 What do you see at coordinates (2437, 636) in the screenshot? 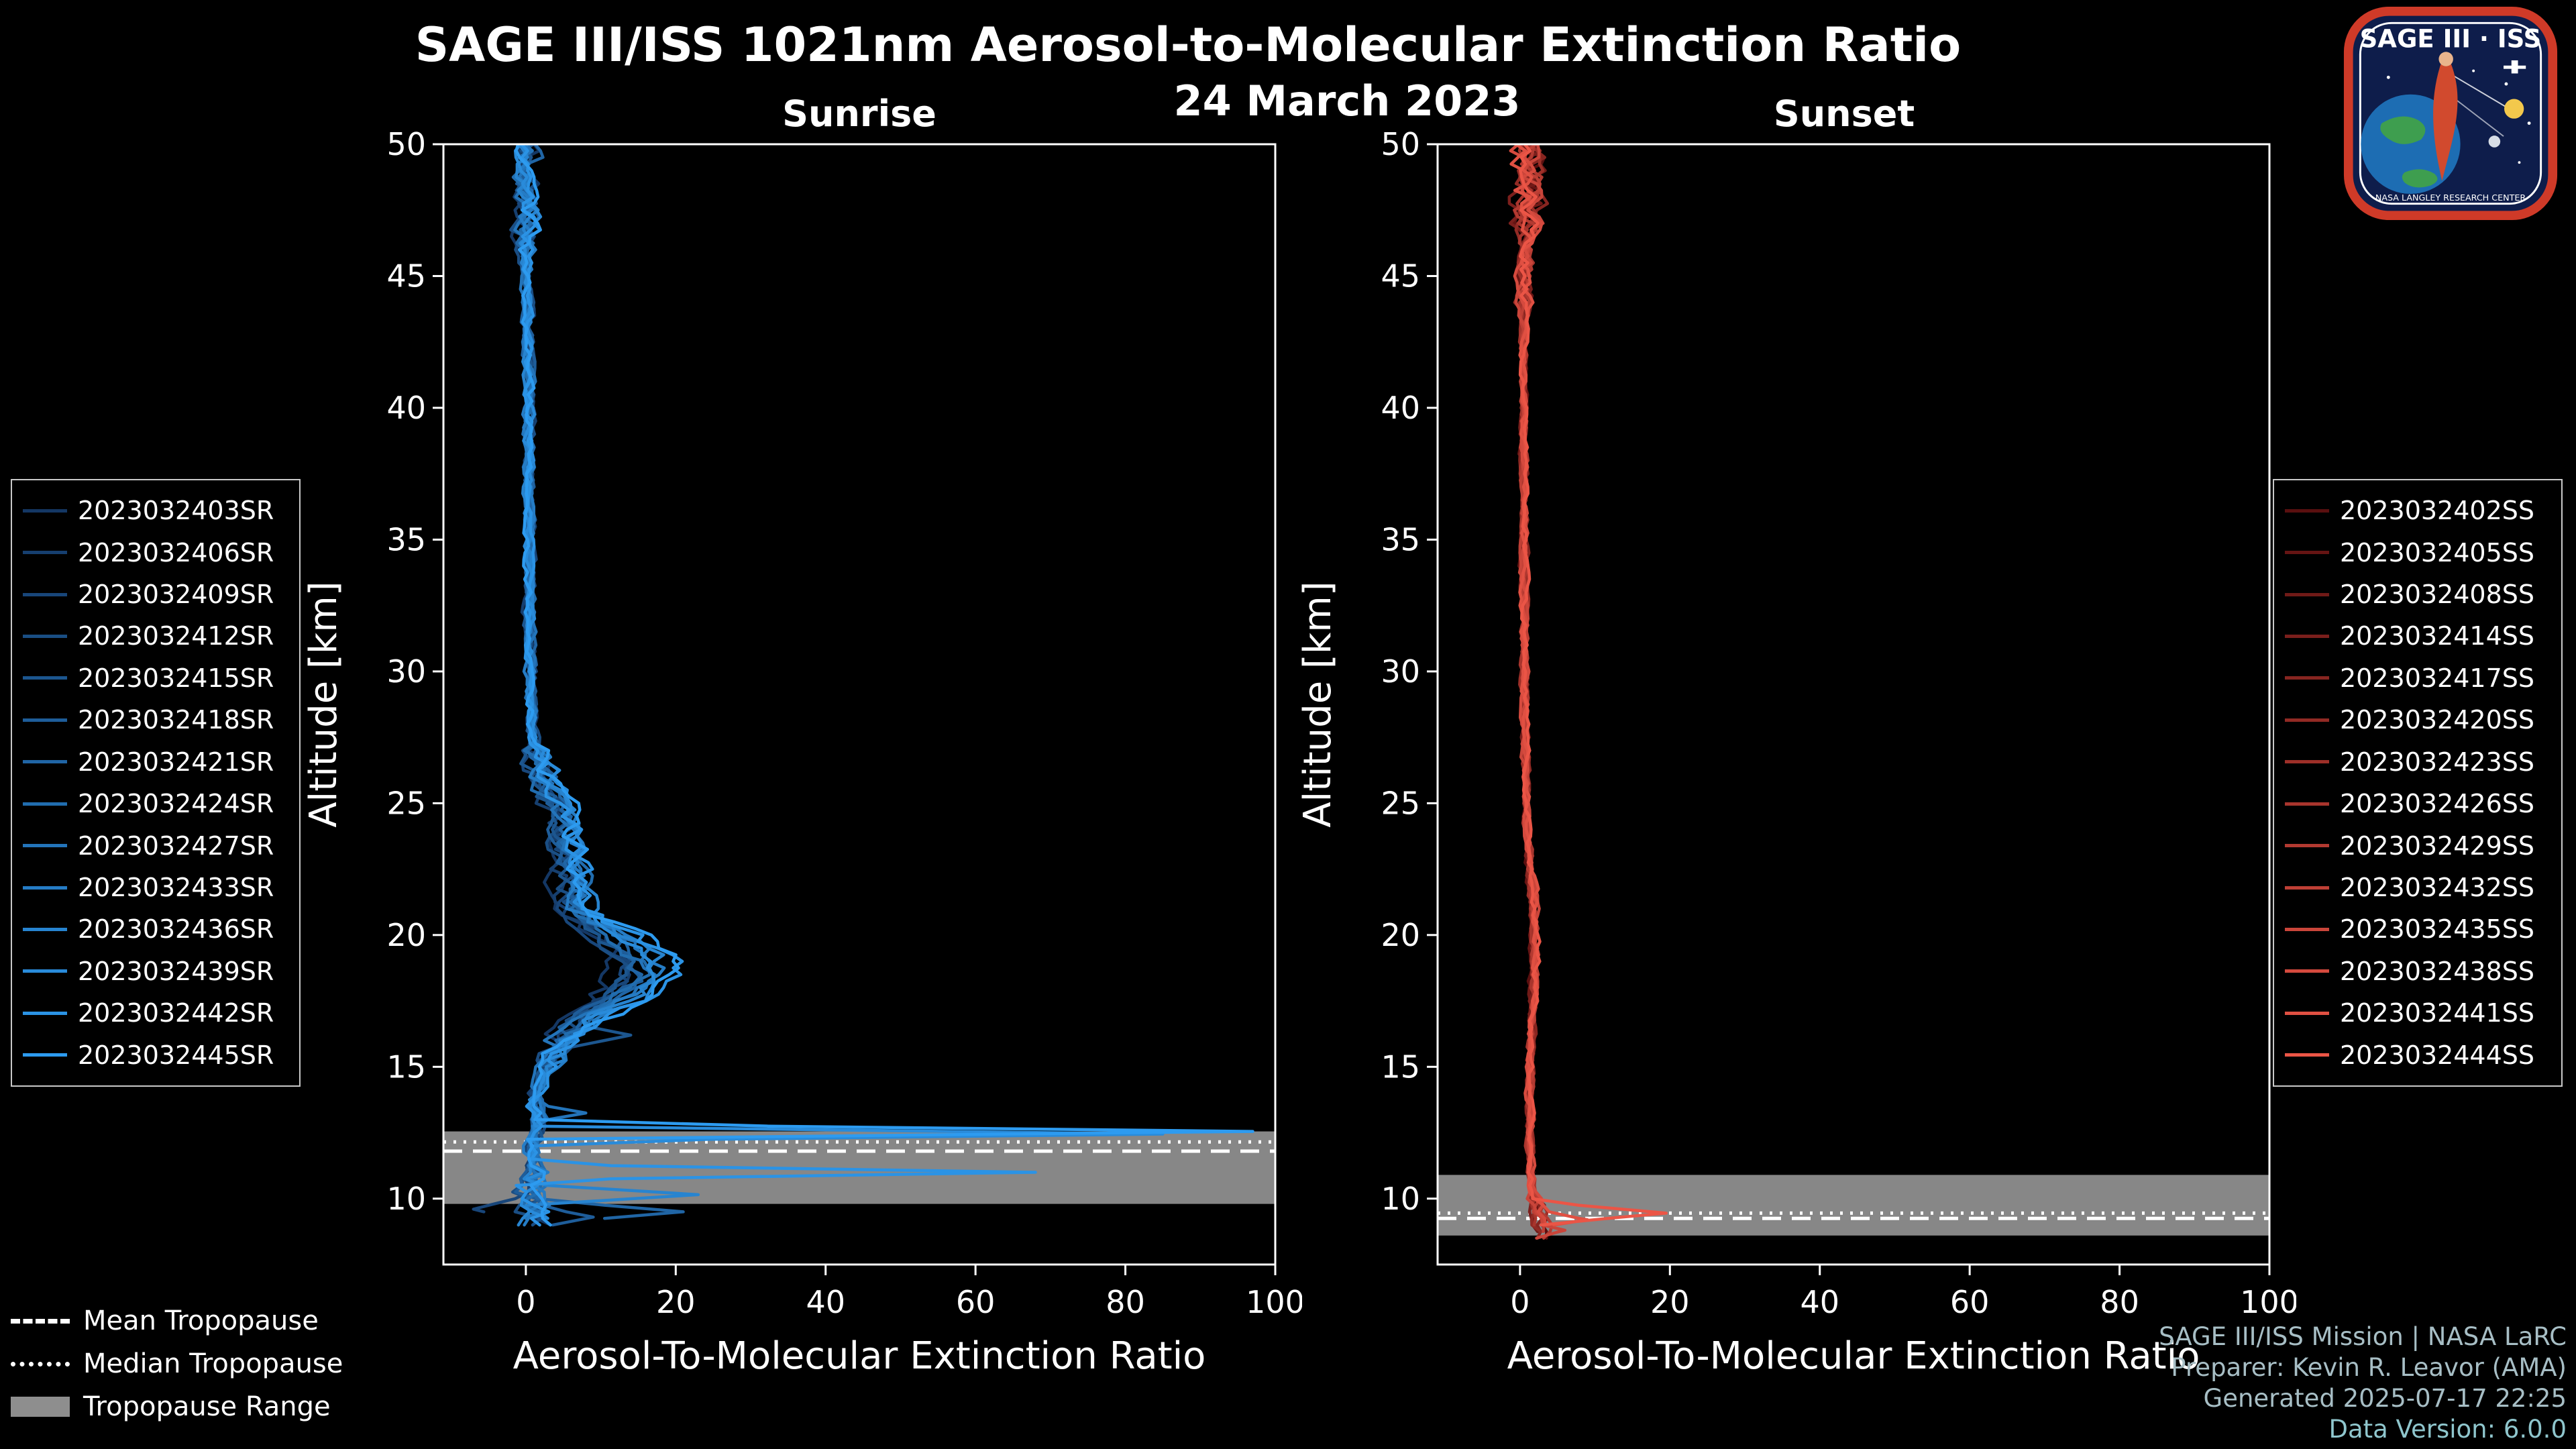
I see `legend-label: 2023032414SS` at bounding box center [2437, 636].